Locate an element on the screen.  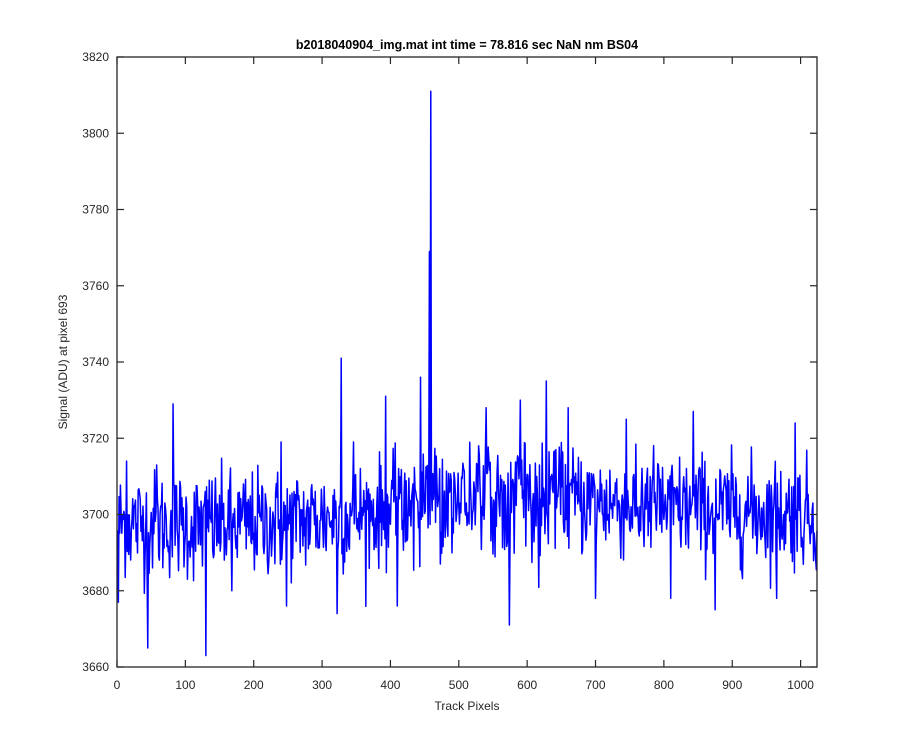
x-tick-label: 800 is located at coordinates (664, 685).